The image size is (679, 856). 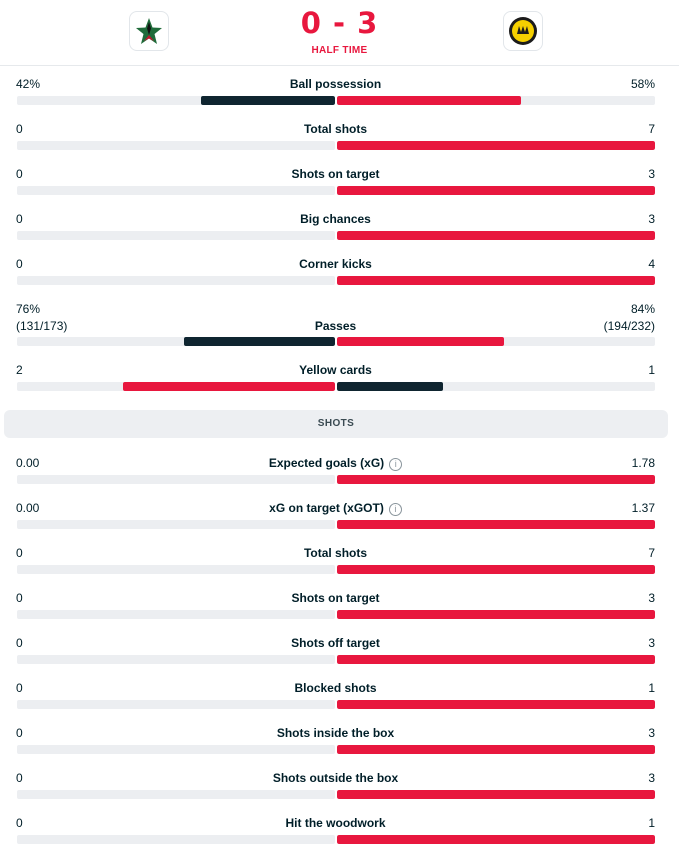 I want to click on stat-label: Corner kicks, so click(x=335, y=264).